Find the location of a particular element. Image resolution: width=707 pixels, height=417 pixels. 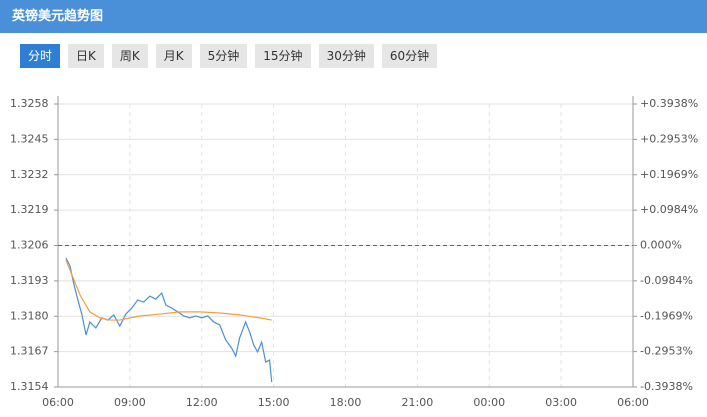

y2-tick-label: -0.3938% is located at coordinates (666, 386).